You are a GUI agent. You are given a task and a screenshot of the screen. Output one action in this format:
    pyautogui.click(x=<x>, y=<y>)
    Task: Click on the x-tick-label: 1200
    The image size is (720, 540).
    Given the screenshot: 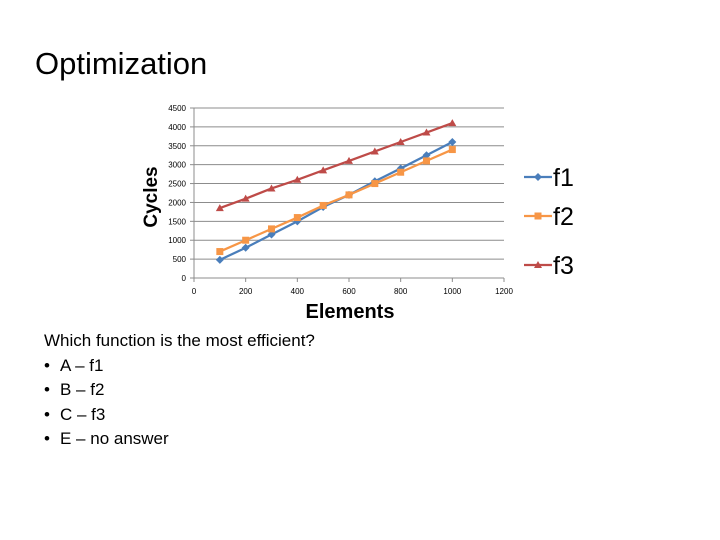 What is the action you would take?
    pyautogui.click(x=504, y=291)
    